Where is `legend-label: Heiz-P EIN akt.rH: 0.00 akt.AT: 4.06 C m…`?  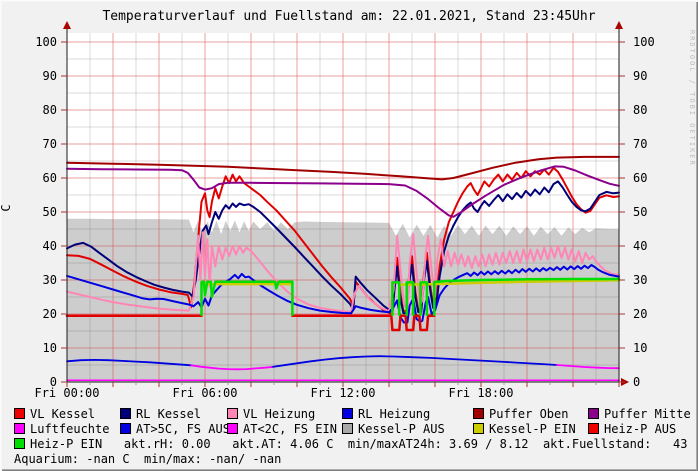
legend-label: Heiz-P EIN akt.rH: 0.00 akt.AT: 4.06 C m… is located at coordinates (359, 444).